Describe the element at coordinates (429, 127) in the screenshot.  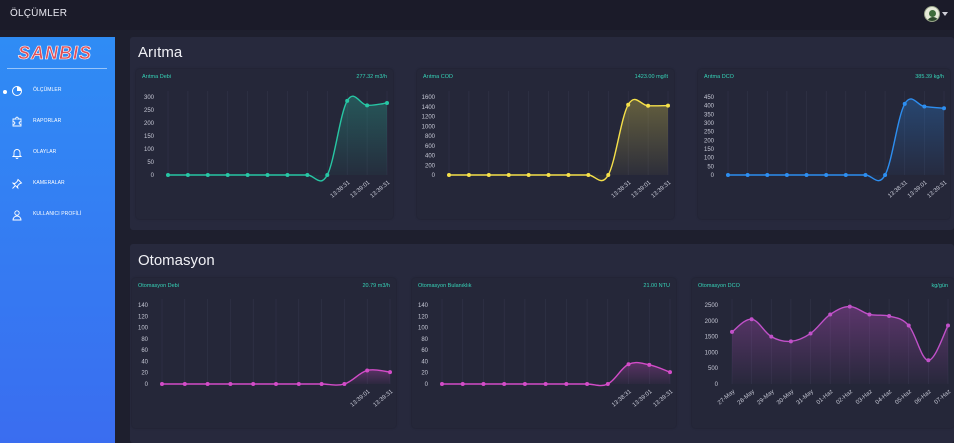
I see `y-tick-label: 1000` at that location.